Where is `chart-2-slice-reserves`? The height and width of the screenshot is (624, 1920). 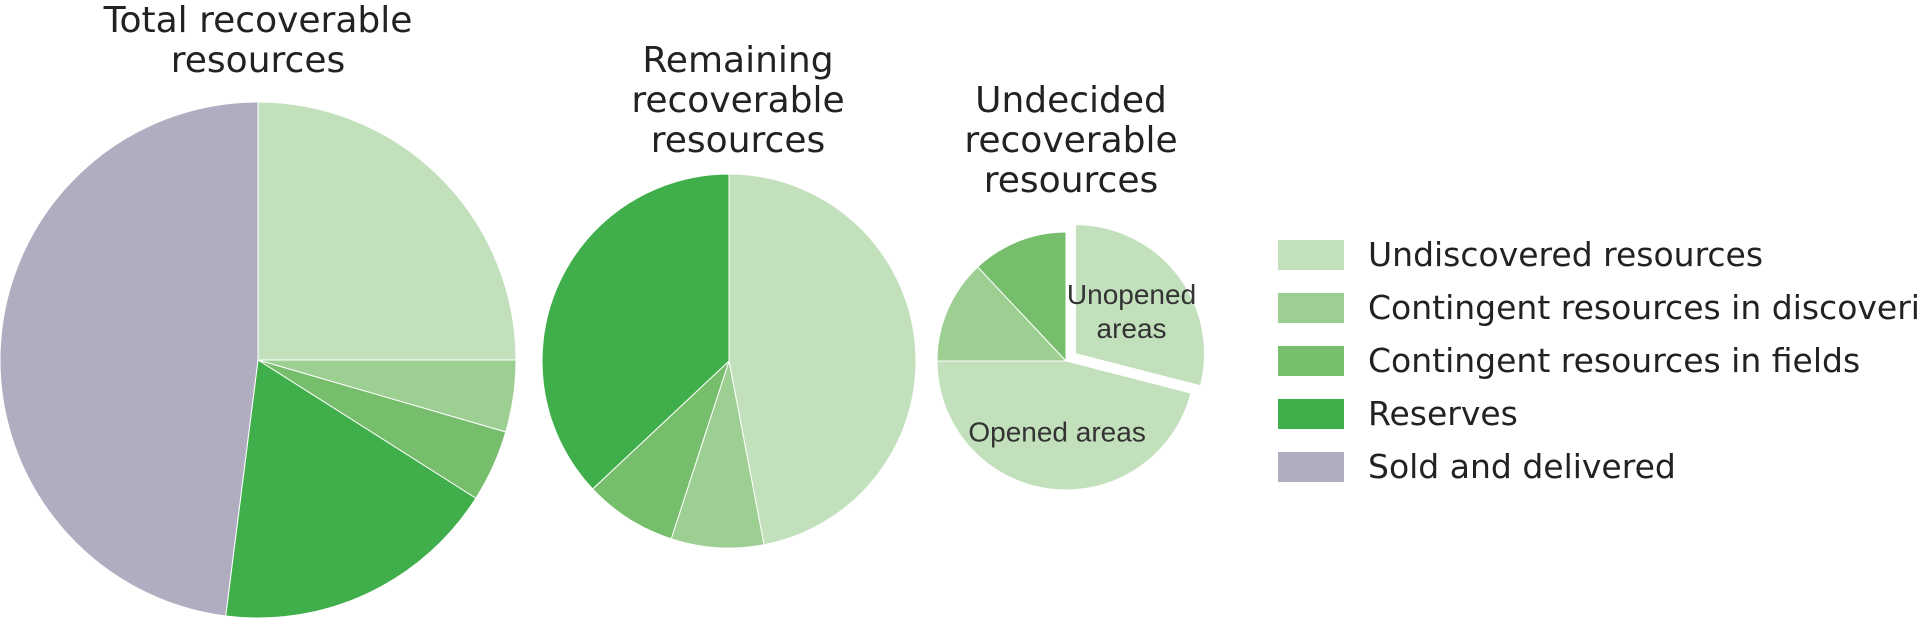
chart-2-slice-reserves is located at coordinates (635, 331).